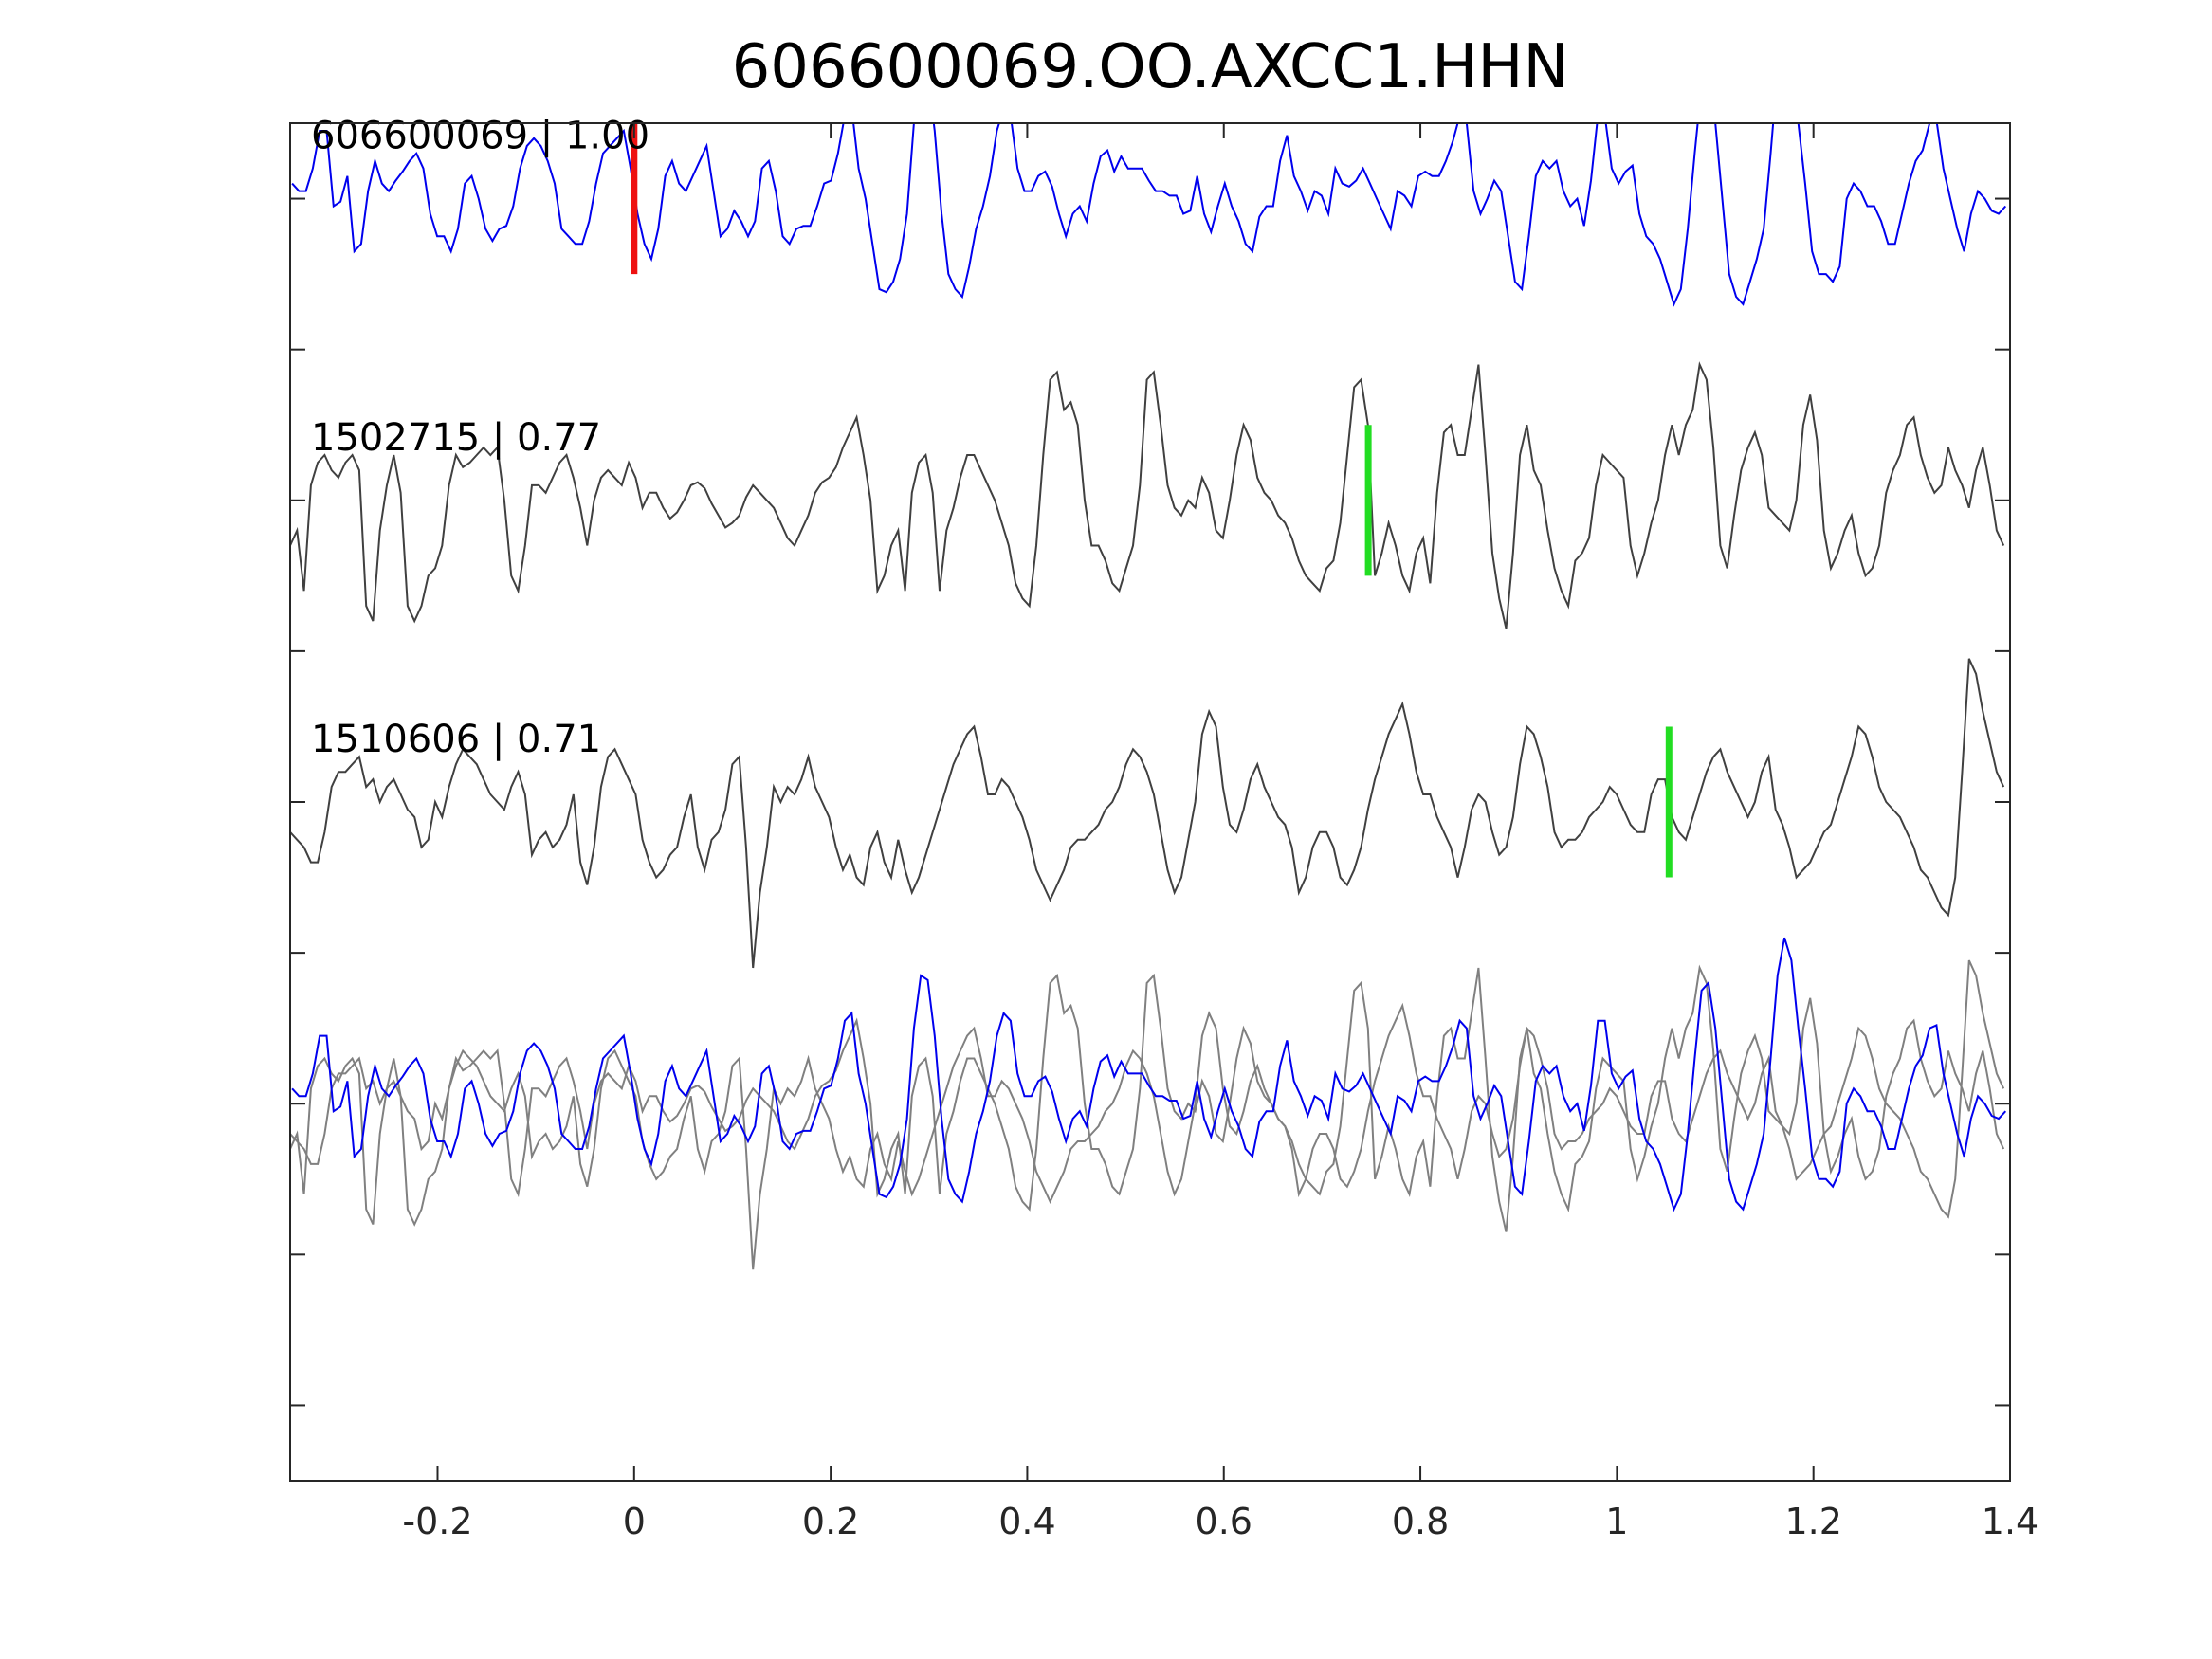  What do you see at coordinates (1150, 67) in the screenshot?
I see `chart-title: 606600069.OO.AXCC1.HHN` at bounding box center [1150, 67].